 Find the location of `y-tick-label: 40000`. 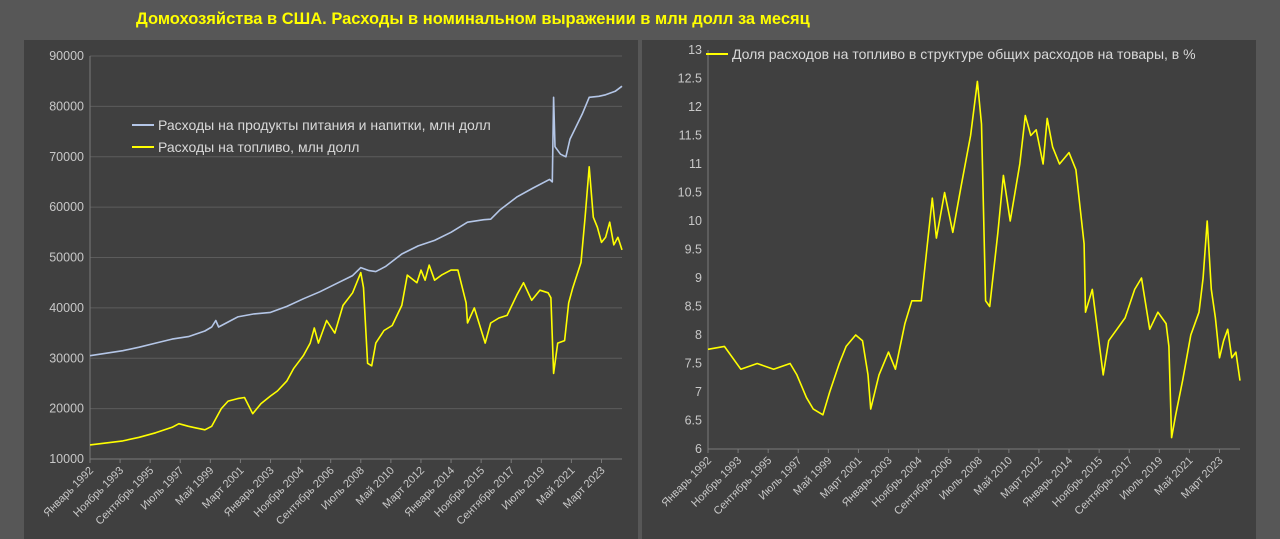

y-tick-label: 40000 is located at coordinates (66, 308).